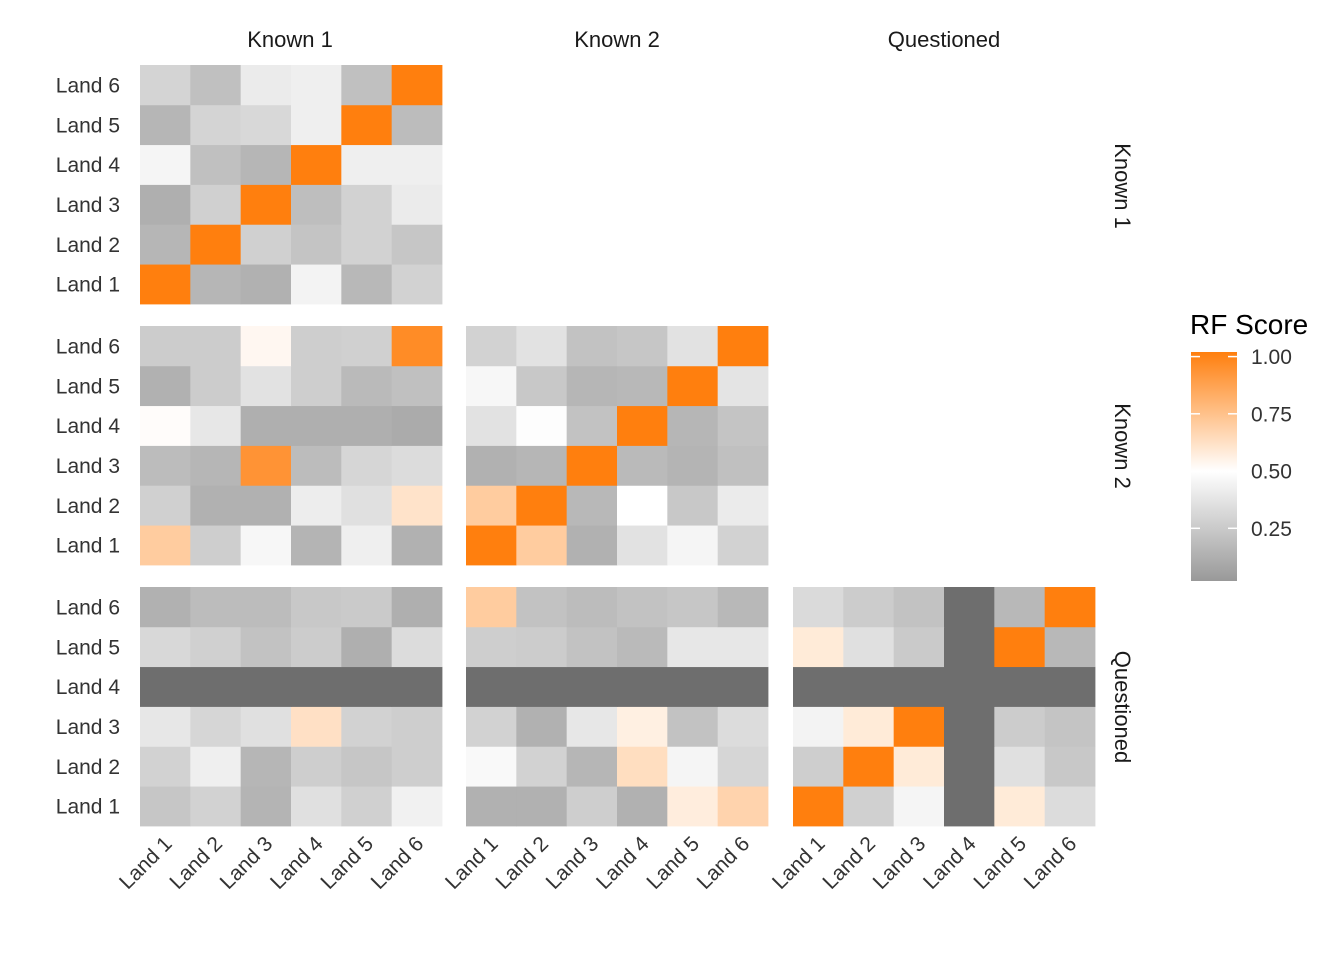 This screenshot has height=960, width=1344. What do you see at coordinates (88, 165) in the screenshot?
I see `y-tick-label: Land 4` at bounding box center [88, 165].